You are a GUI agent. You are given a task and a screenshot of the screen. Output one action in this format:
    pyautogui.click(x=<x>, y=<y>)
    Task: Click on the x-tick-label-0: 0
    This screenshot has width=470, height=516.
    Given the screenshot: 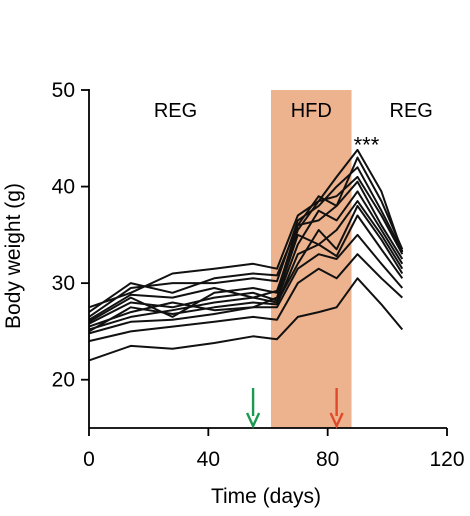 What is the action you would take?
    pyautogui.click(x=89, y=459)
    